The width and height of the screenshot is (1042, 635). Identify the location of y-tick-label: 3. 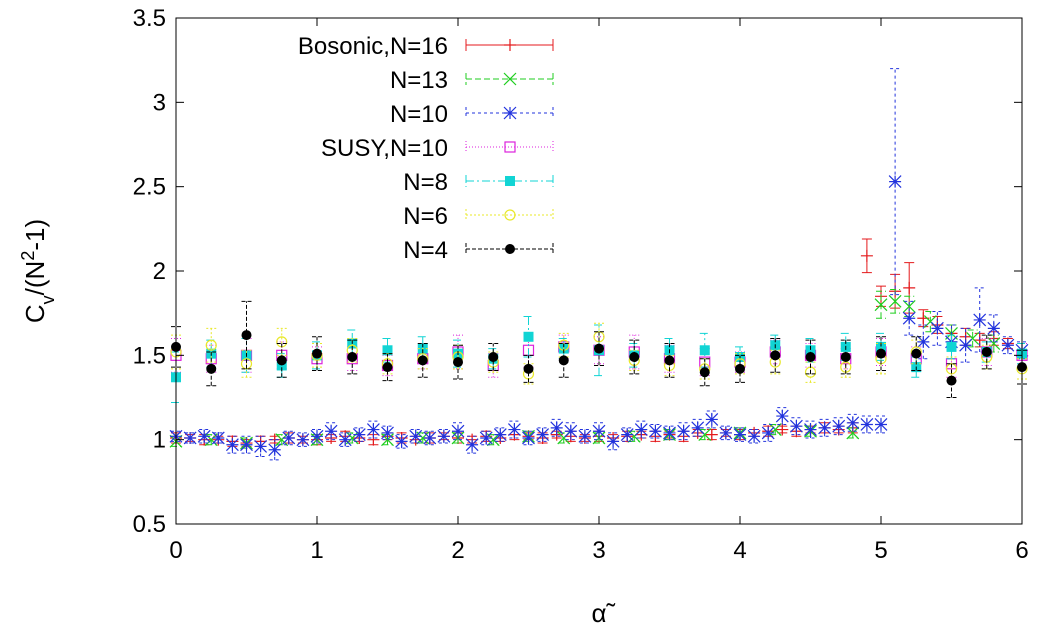
(159, 102).